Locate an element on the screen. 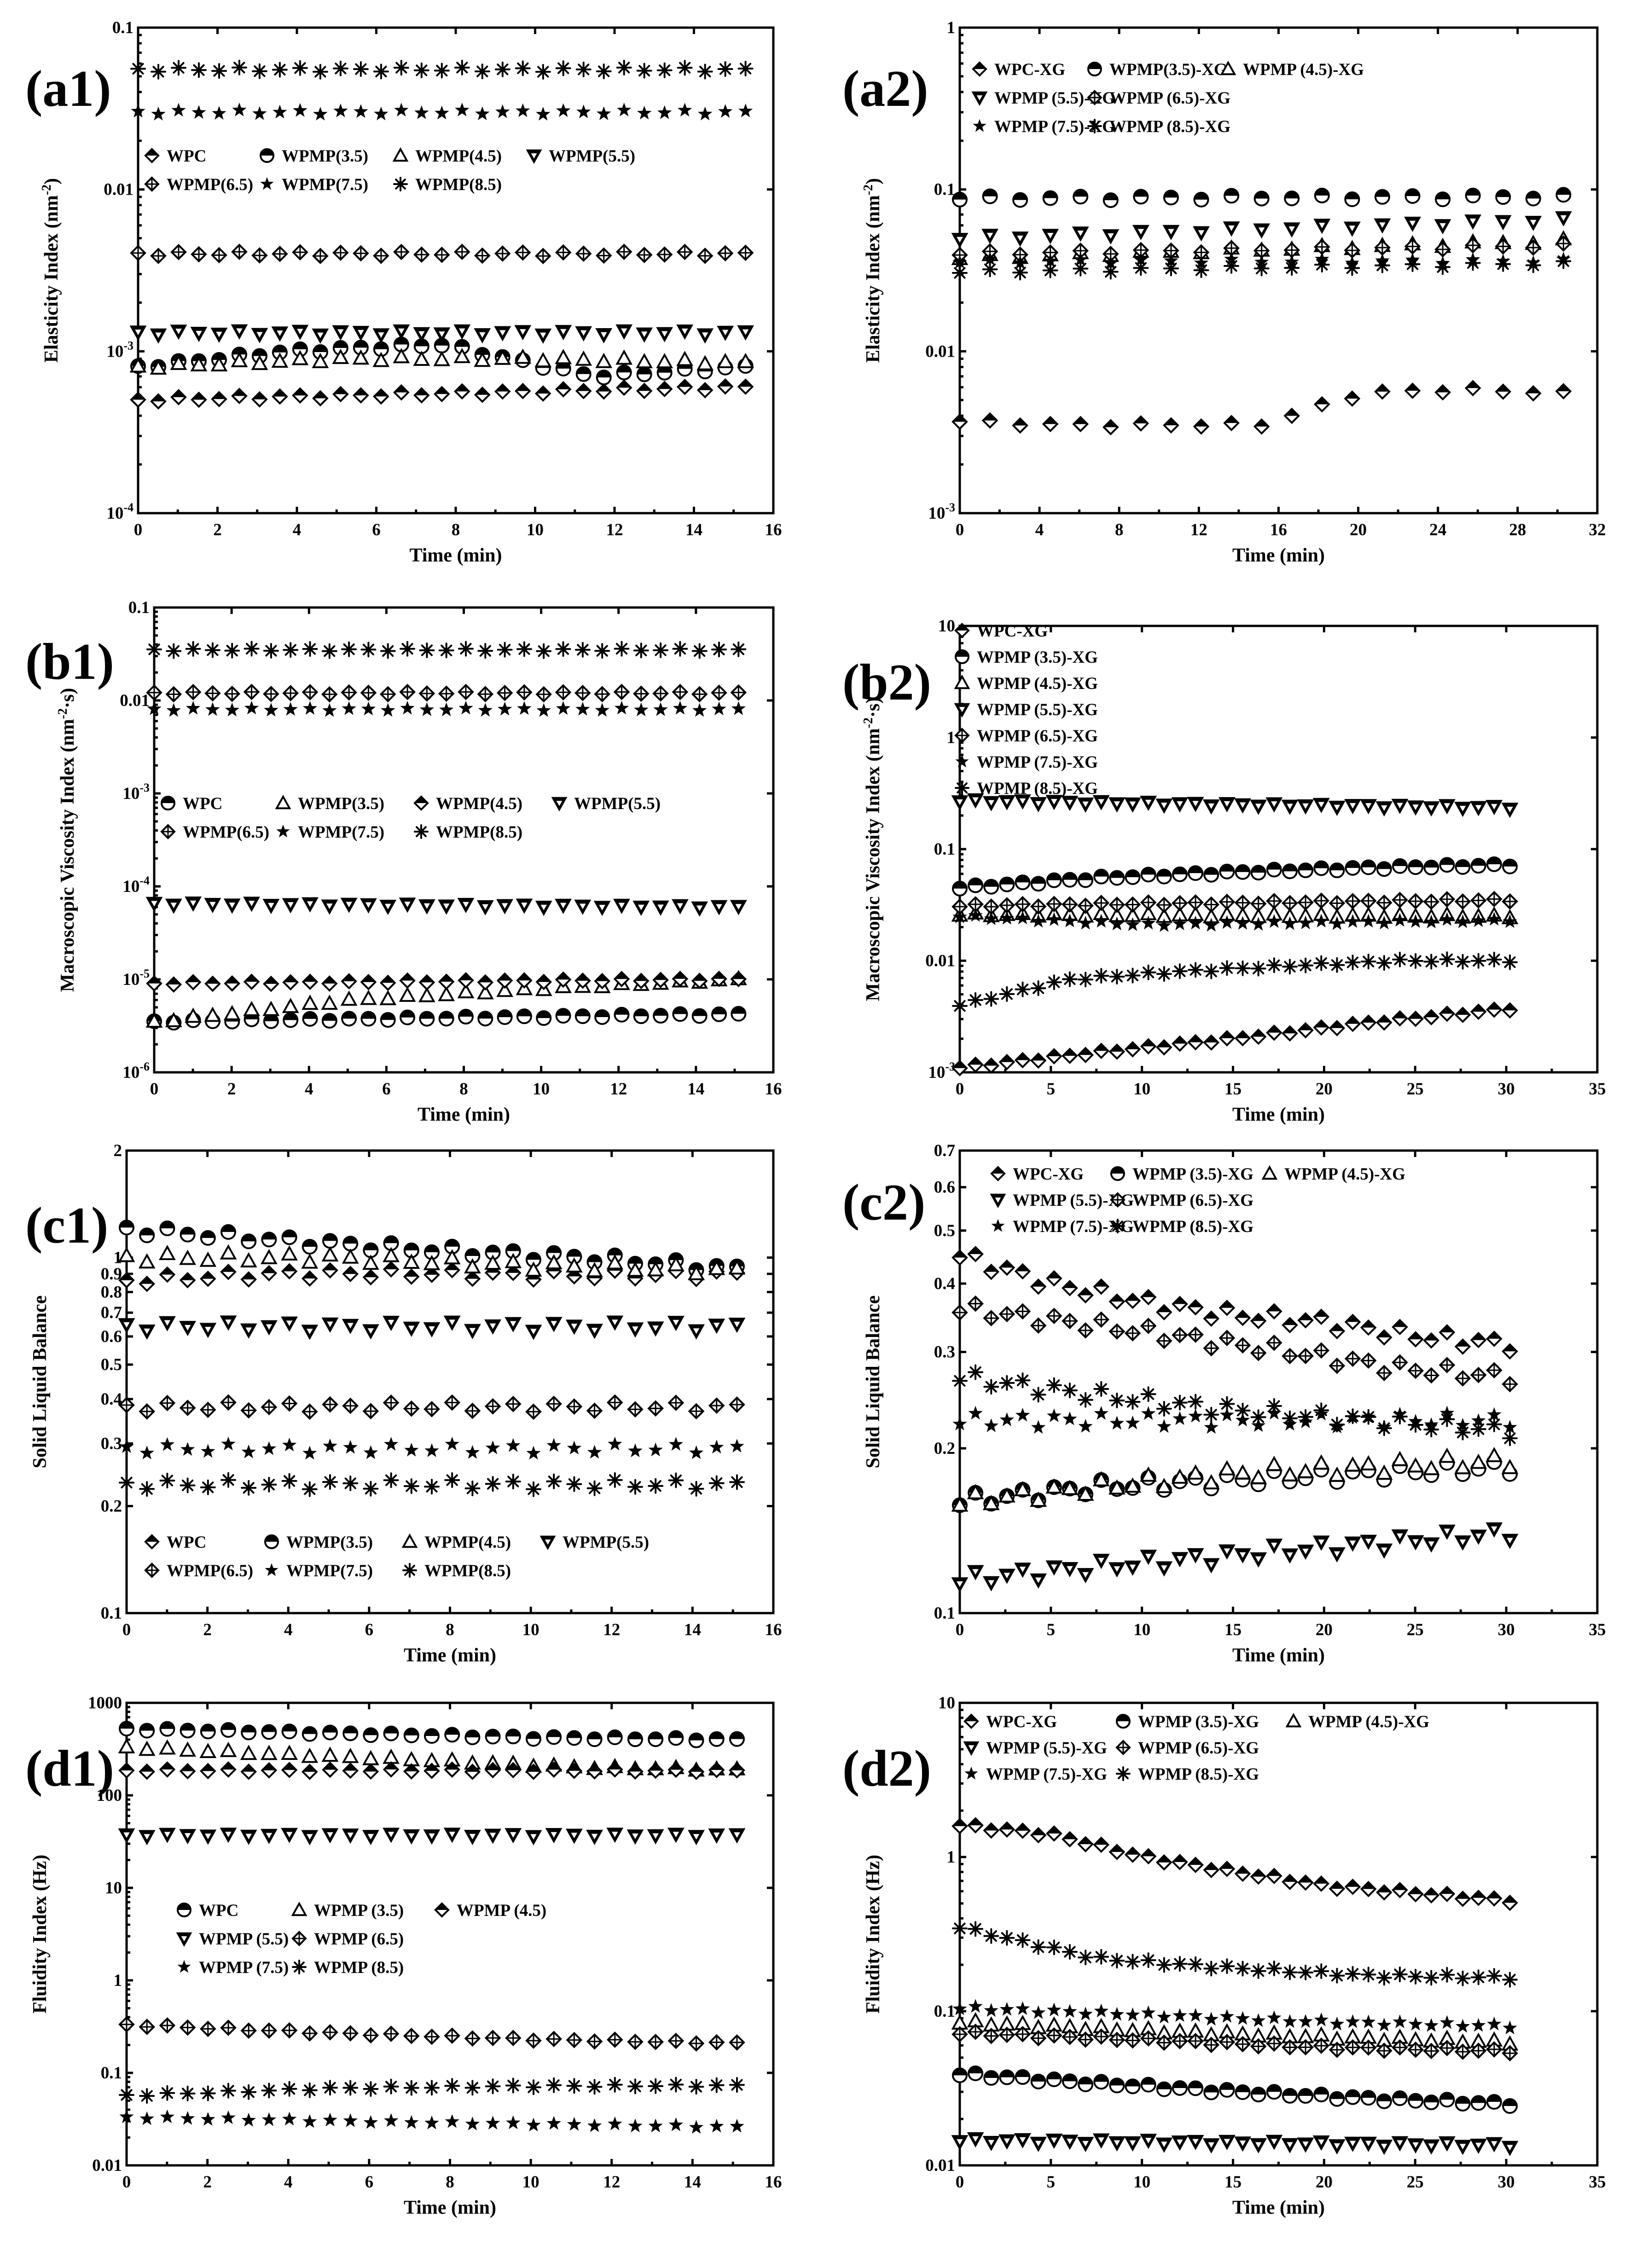  y-tick-label: 0.7 is located at coordinates (112, 1312).